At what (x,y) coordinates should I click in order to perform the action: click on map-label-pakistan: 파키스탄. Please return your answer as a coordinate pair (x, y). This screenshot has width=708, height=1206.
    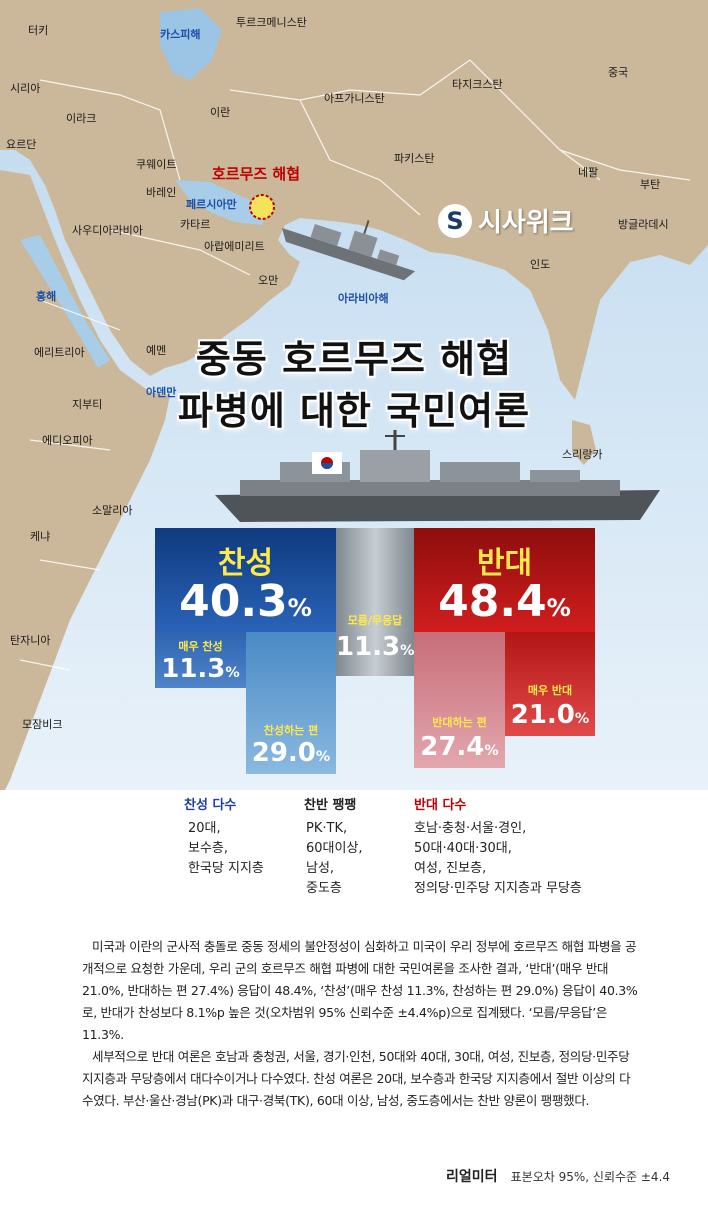
    Looking at the image, I should click on (414, 158).